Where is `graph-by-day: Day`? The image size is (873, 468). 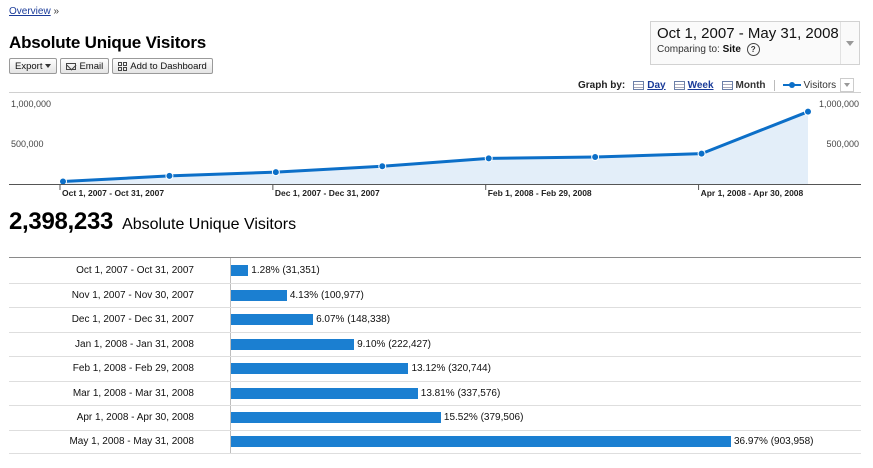
graph-by-day: Day is located at coordinates (649, 85).